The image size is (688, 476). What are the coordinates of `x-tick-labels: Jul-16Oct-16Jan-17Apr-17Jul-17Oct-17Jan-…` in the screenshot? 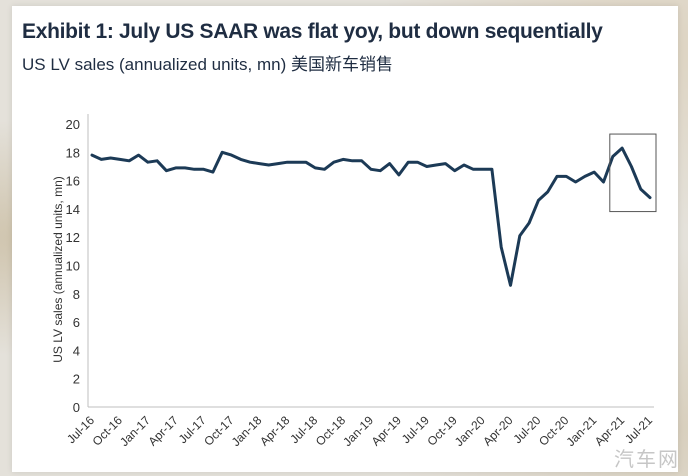 It's located at (359, 431).